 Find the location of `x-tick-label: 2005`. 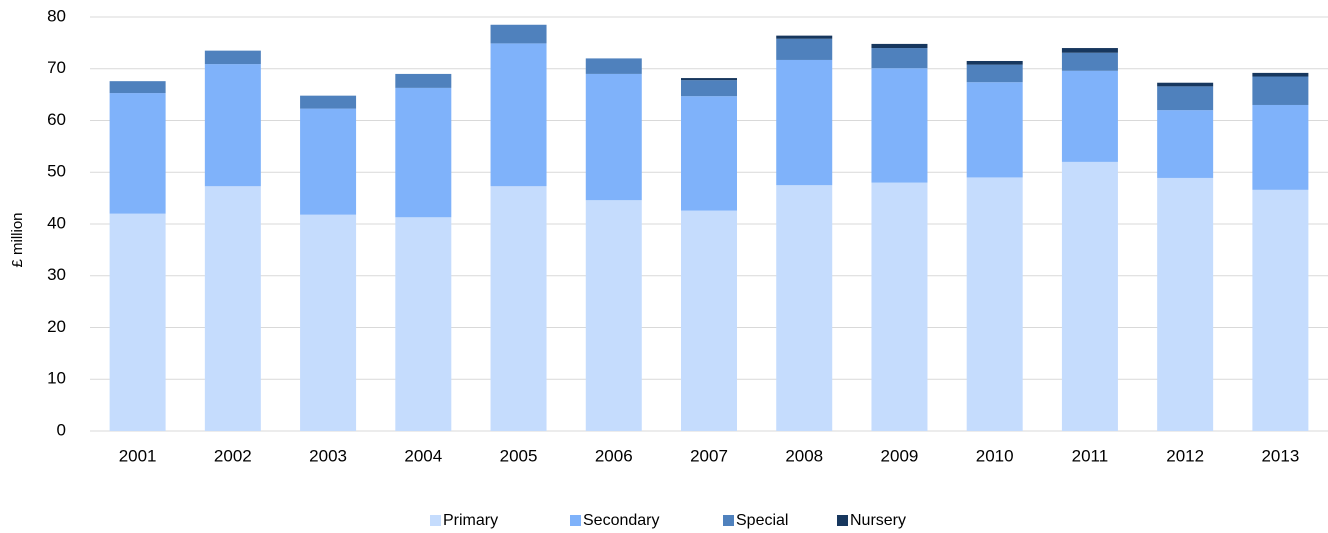

x-tick-label: 2005 is located at coordinates (519, 455).